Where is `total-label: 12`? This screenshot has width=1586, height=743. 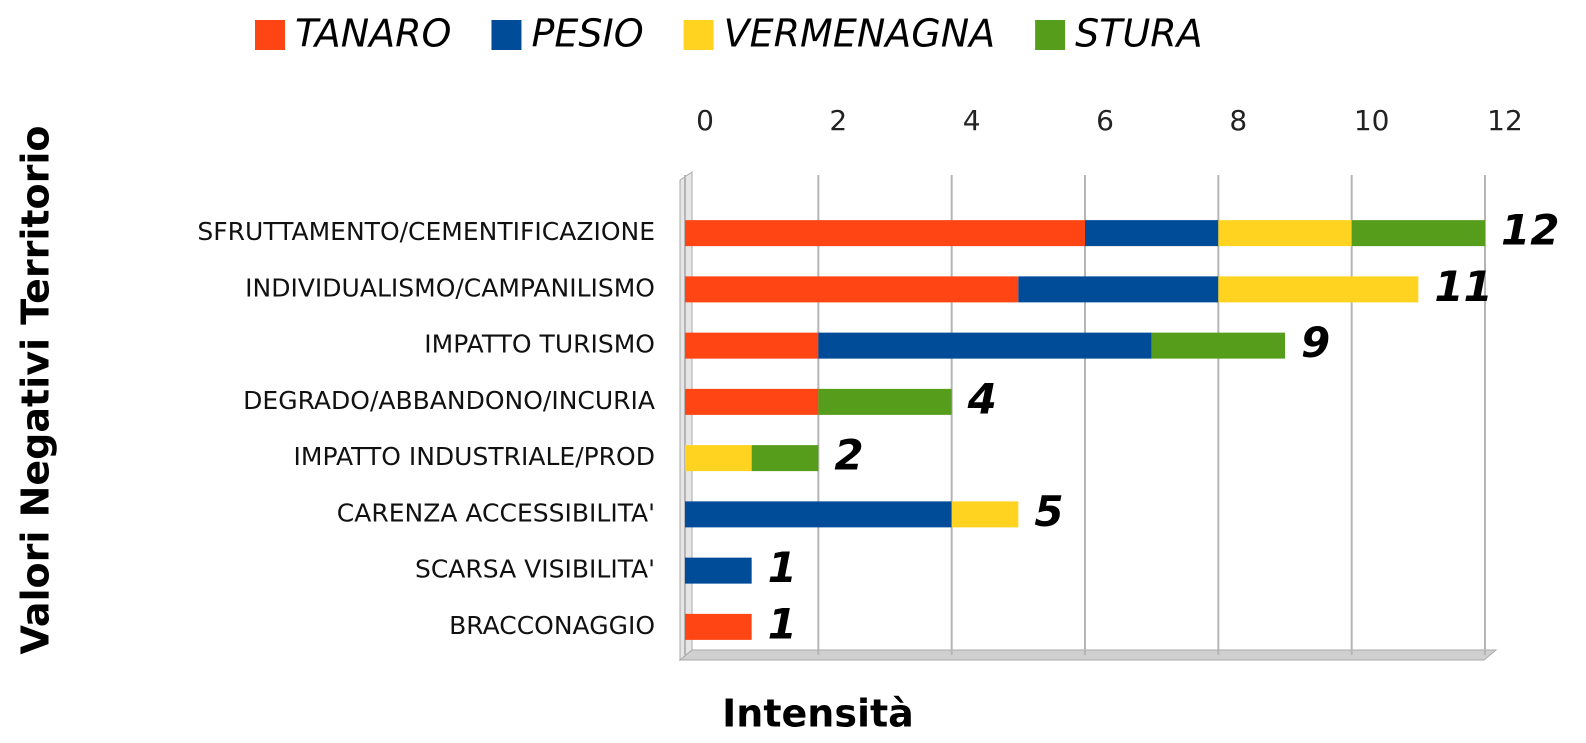
total-label: 12 is located at coordinates (1530, 230).